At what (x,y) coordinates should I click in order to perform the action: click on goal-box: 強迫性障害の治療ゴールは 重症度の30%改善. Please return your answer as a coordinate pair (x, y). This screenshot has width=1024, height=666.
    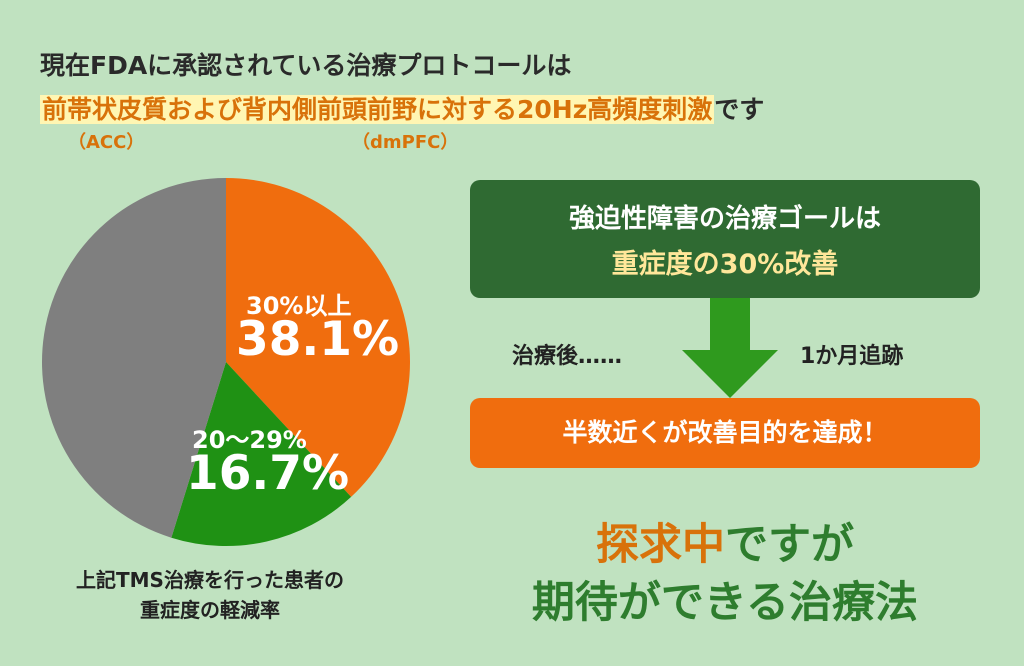
    Looking at the image, I should click on (725, 239).